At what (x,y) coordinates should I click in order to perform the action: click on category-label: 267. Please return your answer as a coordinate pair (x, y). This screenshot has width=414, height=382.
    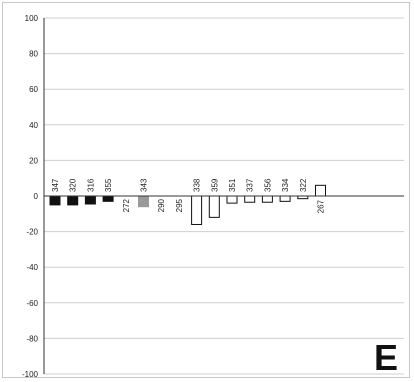
    Looking at the image, I should click on (321, 206).